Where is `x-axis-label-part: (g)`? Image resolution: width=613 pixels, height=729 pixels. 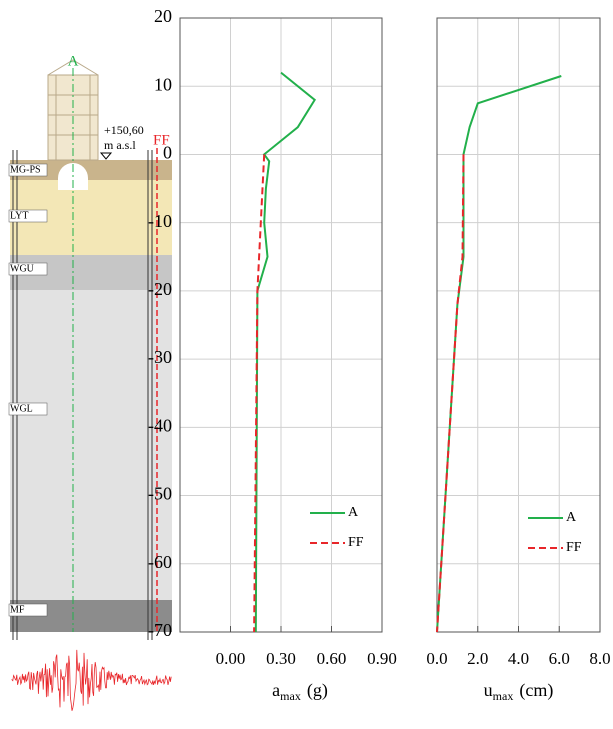 x-axis-label-part: (g) is located at coordinates (317, 690).